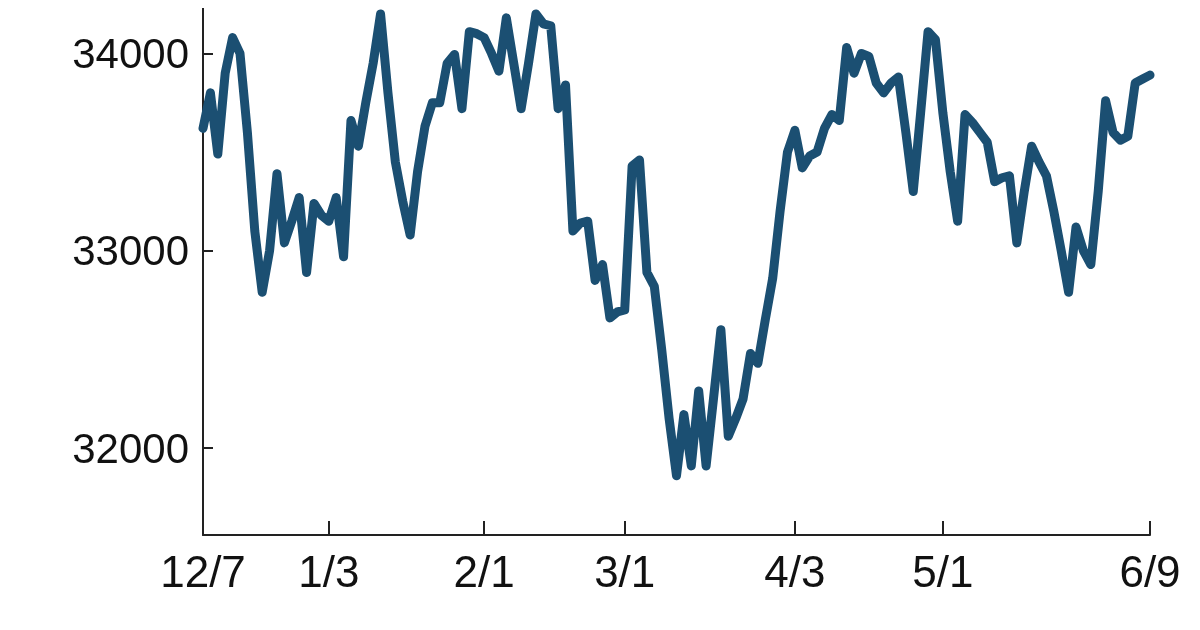 This screenshot has height=630, width=1200. Describe the element at coordinates (625, 571) in the screenshot. I see `x-tick-label: 3/1` at that location.